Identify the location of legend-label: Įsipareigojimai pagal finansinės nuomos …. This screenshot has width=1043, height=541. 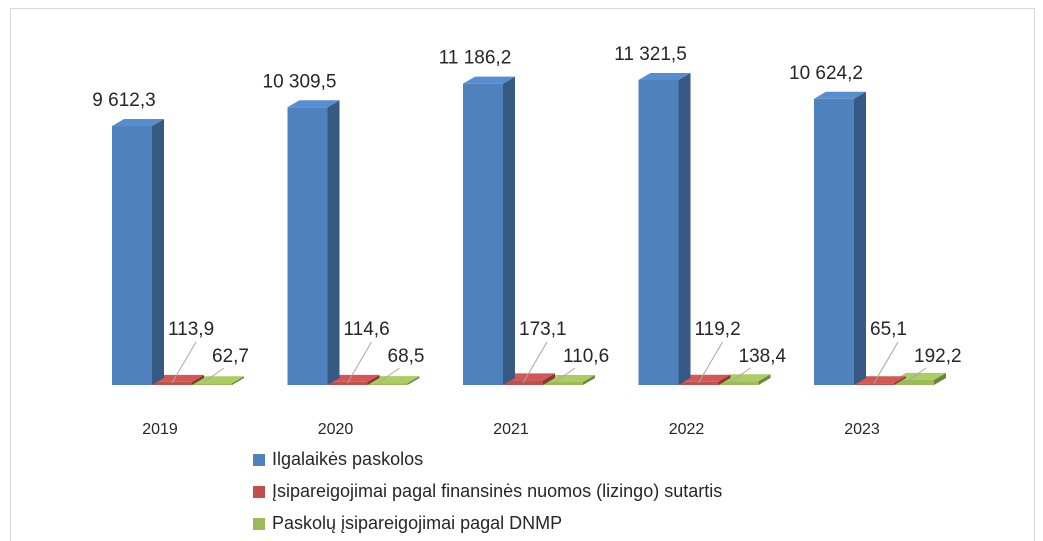
(497, 491).